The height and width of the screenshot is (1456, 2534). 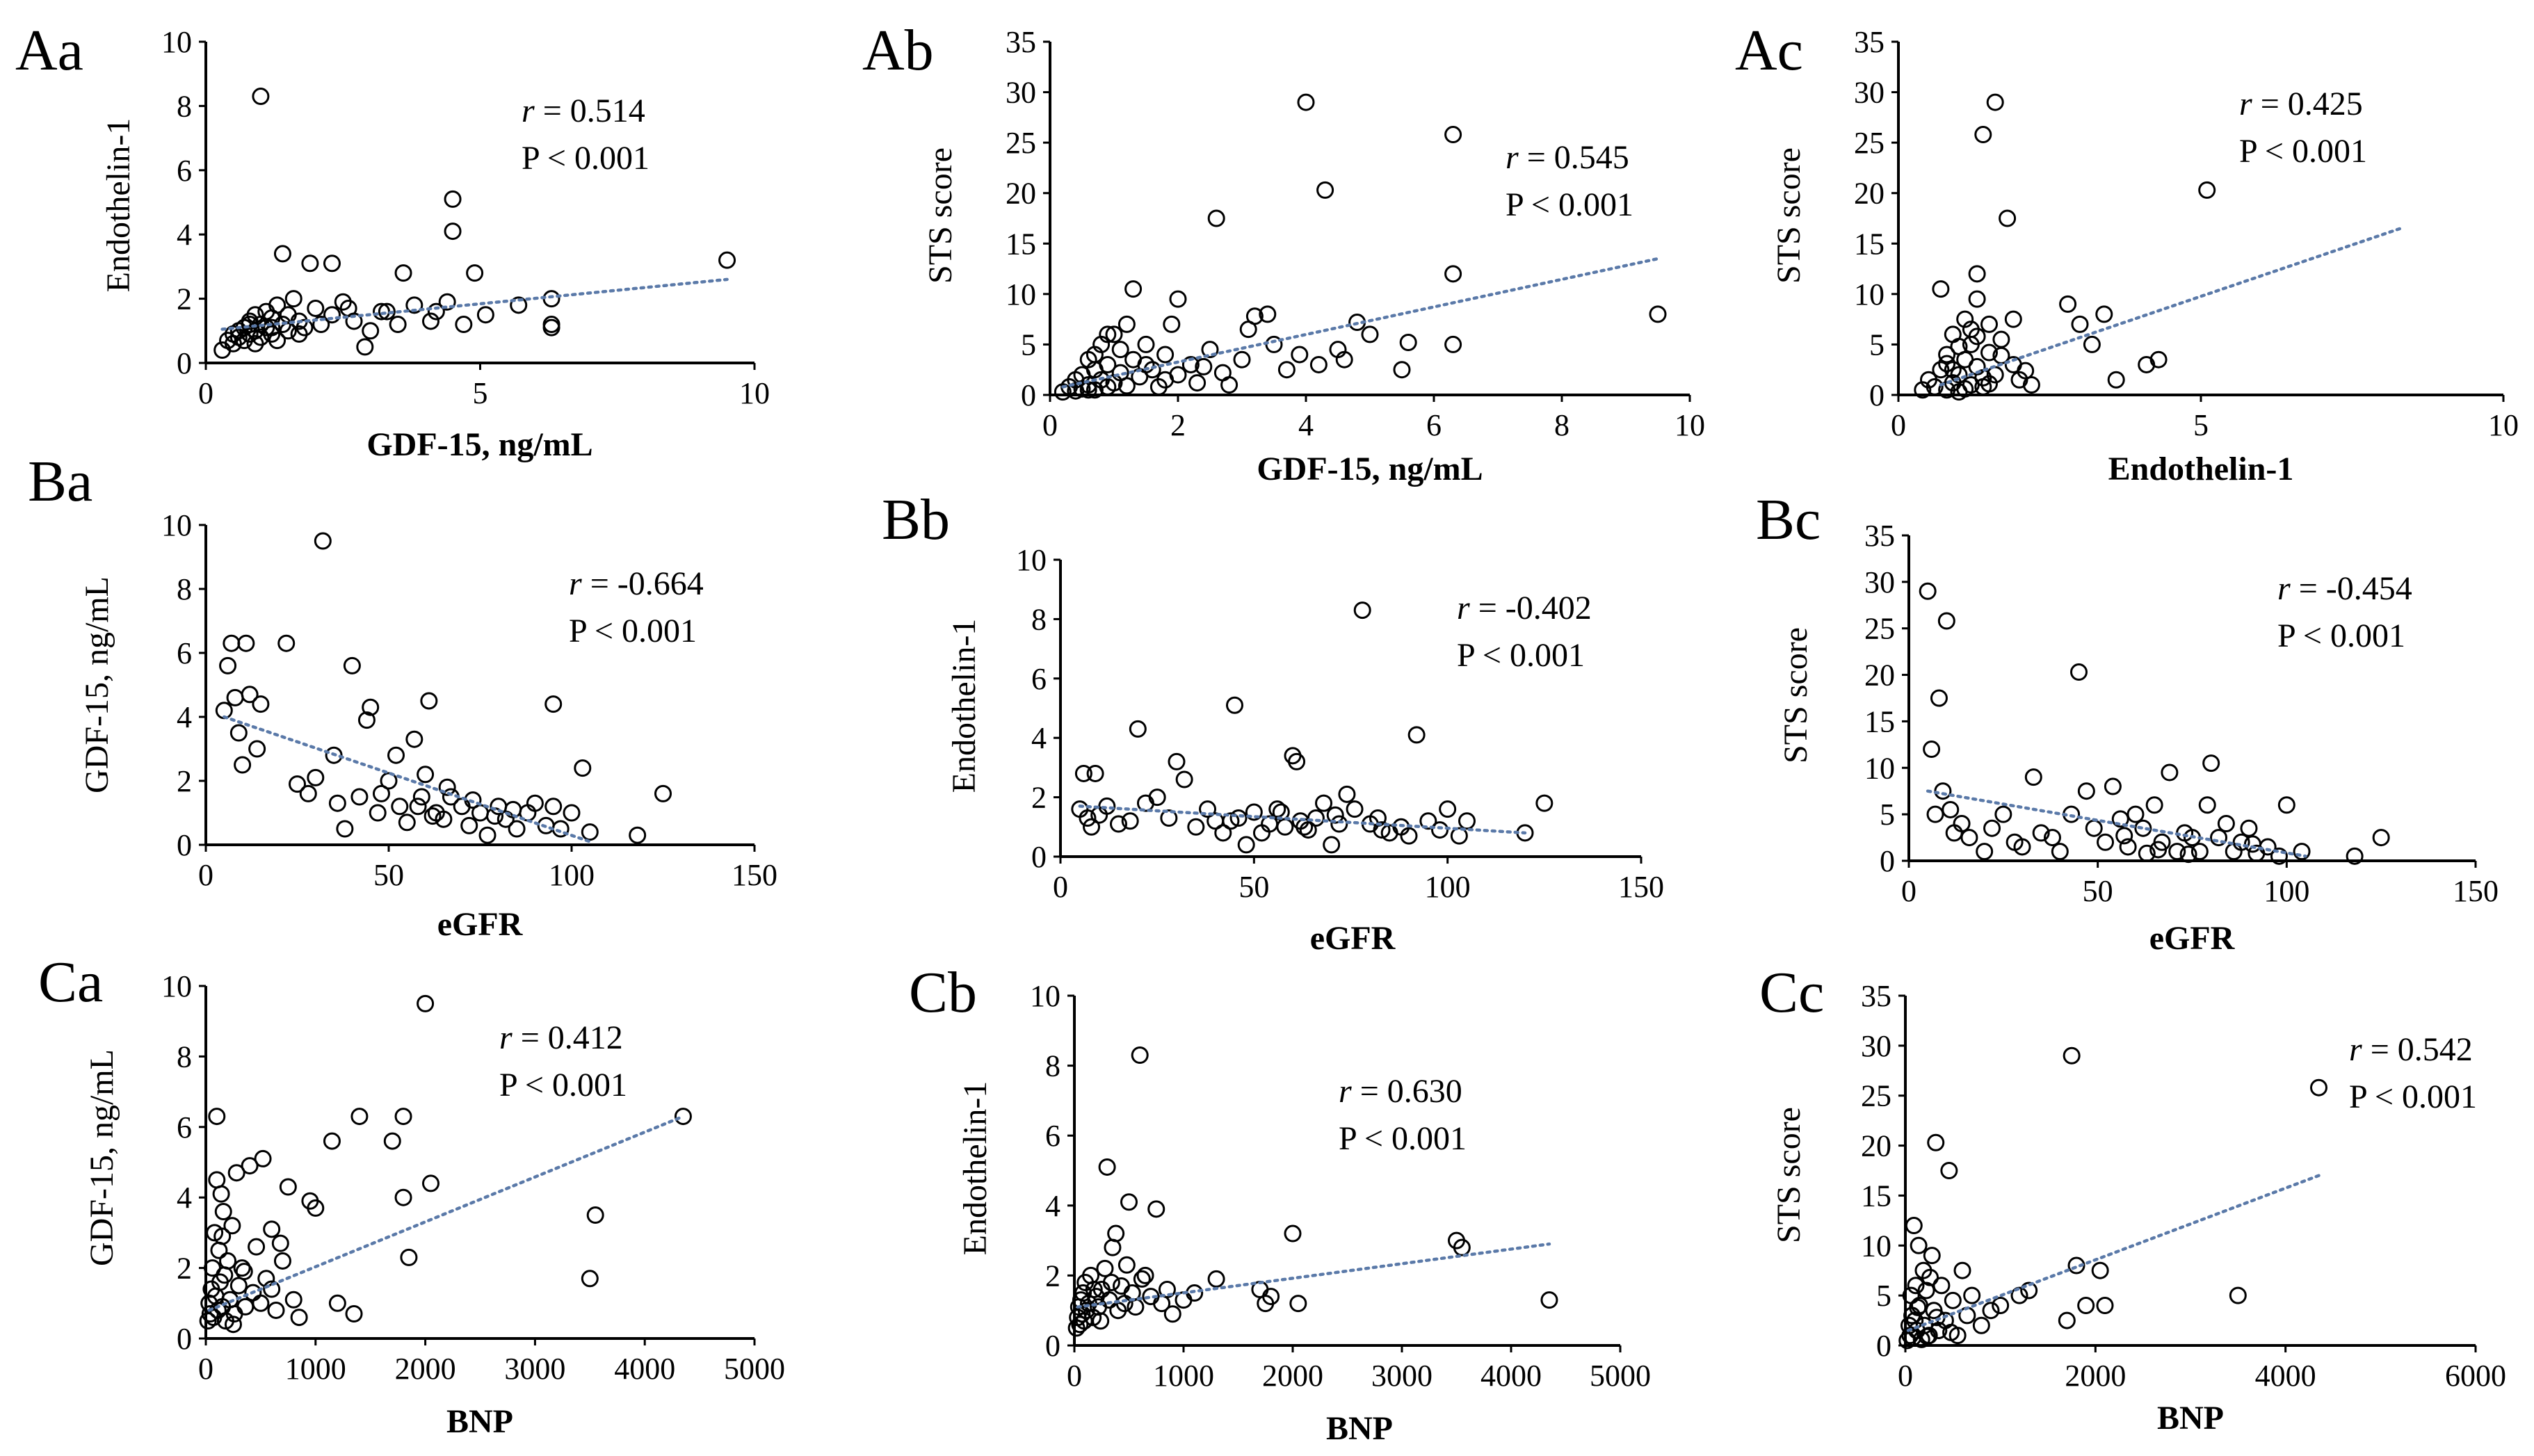 I want to click on y-tick-label: 0, so click(x=184, y=1339).